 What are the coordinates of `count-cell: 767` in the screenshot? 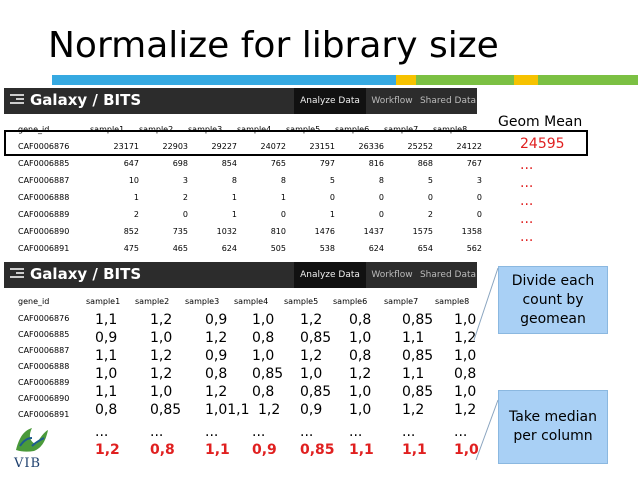 It's located at (474, 163).